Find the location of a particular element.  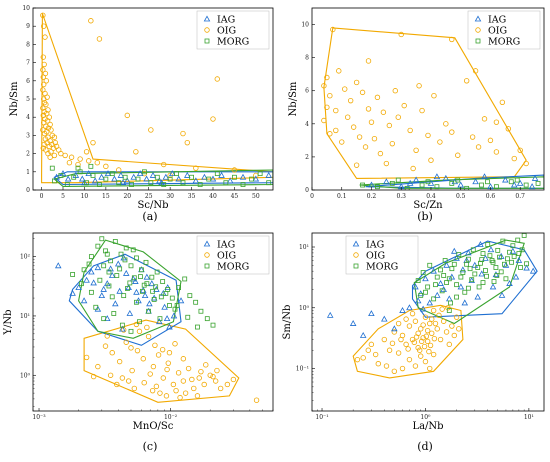

hull-iag is located at coordinates (474, 279).